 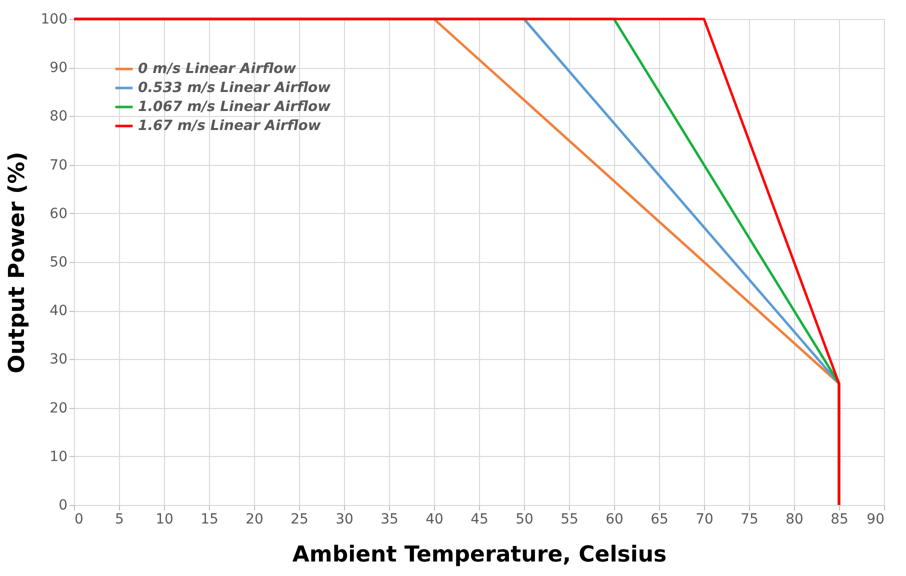 What do you see at coordinates (234, 88) in the screenshot?
I see `legend-label: 0.533 m/s Linear Airflow` at bounding box center [234, 88].